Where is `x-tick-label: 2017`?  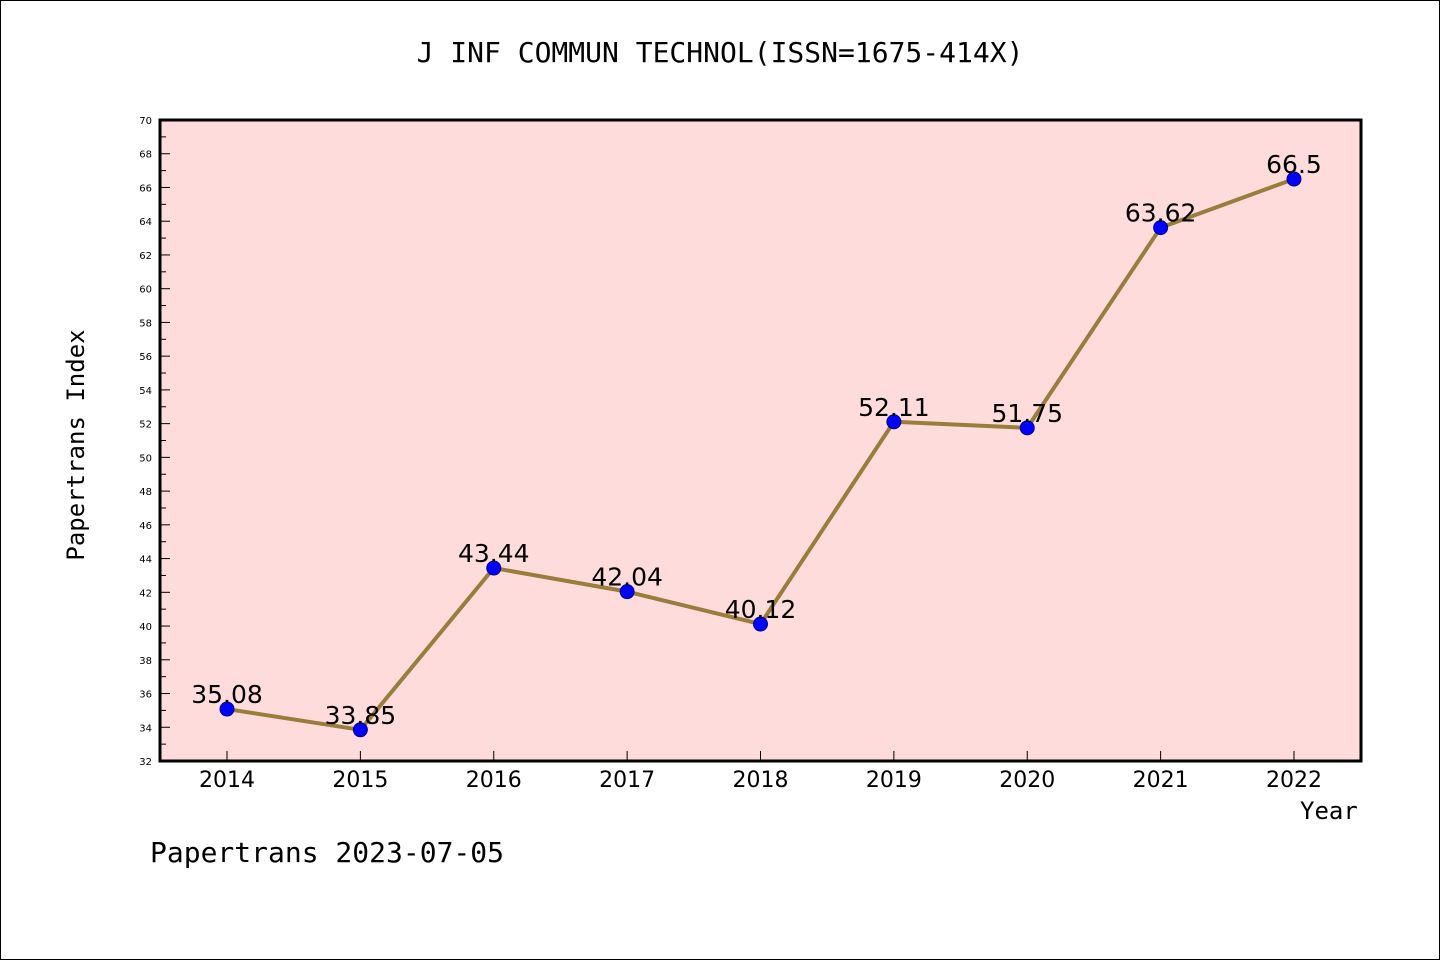 x-tick-label: 2017 is located at coordinates (627, 780).